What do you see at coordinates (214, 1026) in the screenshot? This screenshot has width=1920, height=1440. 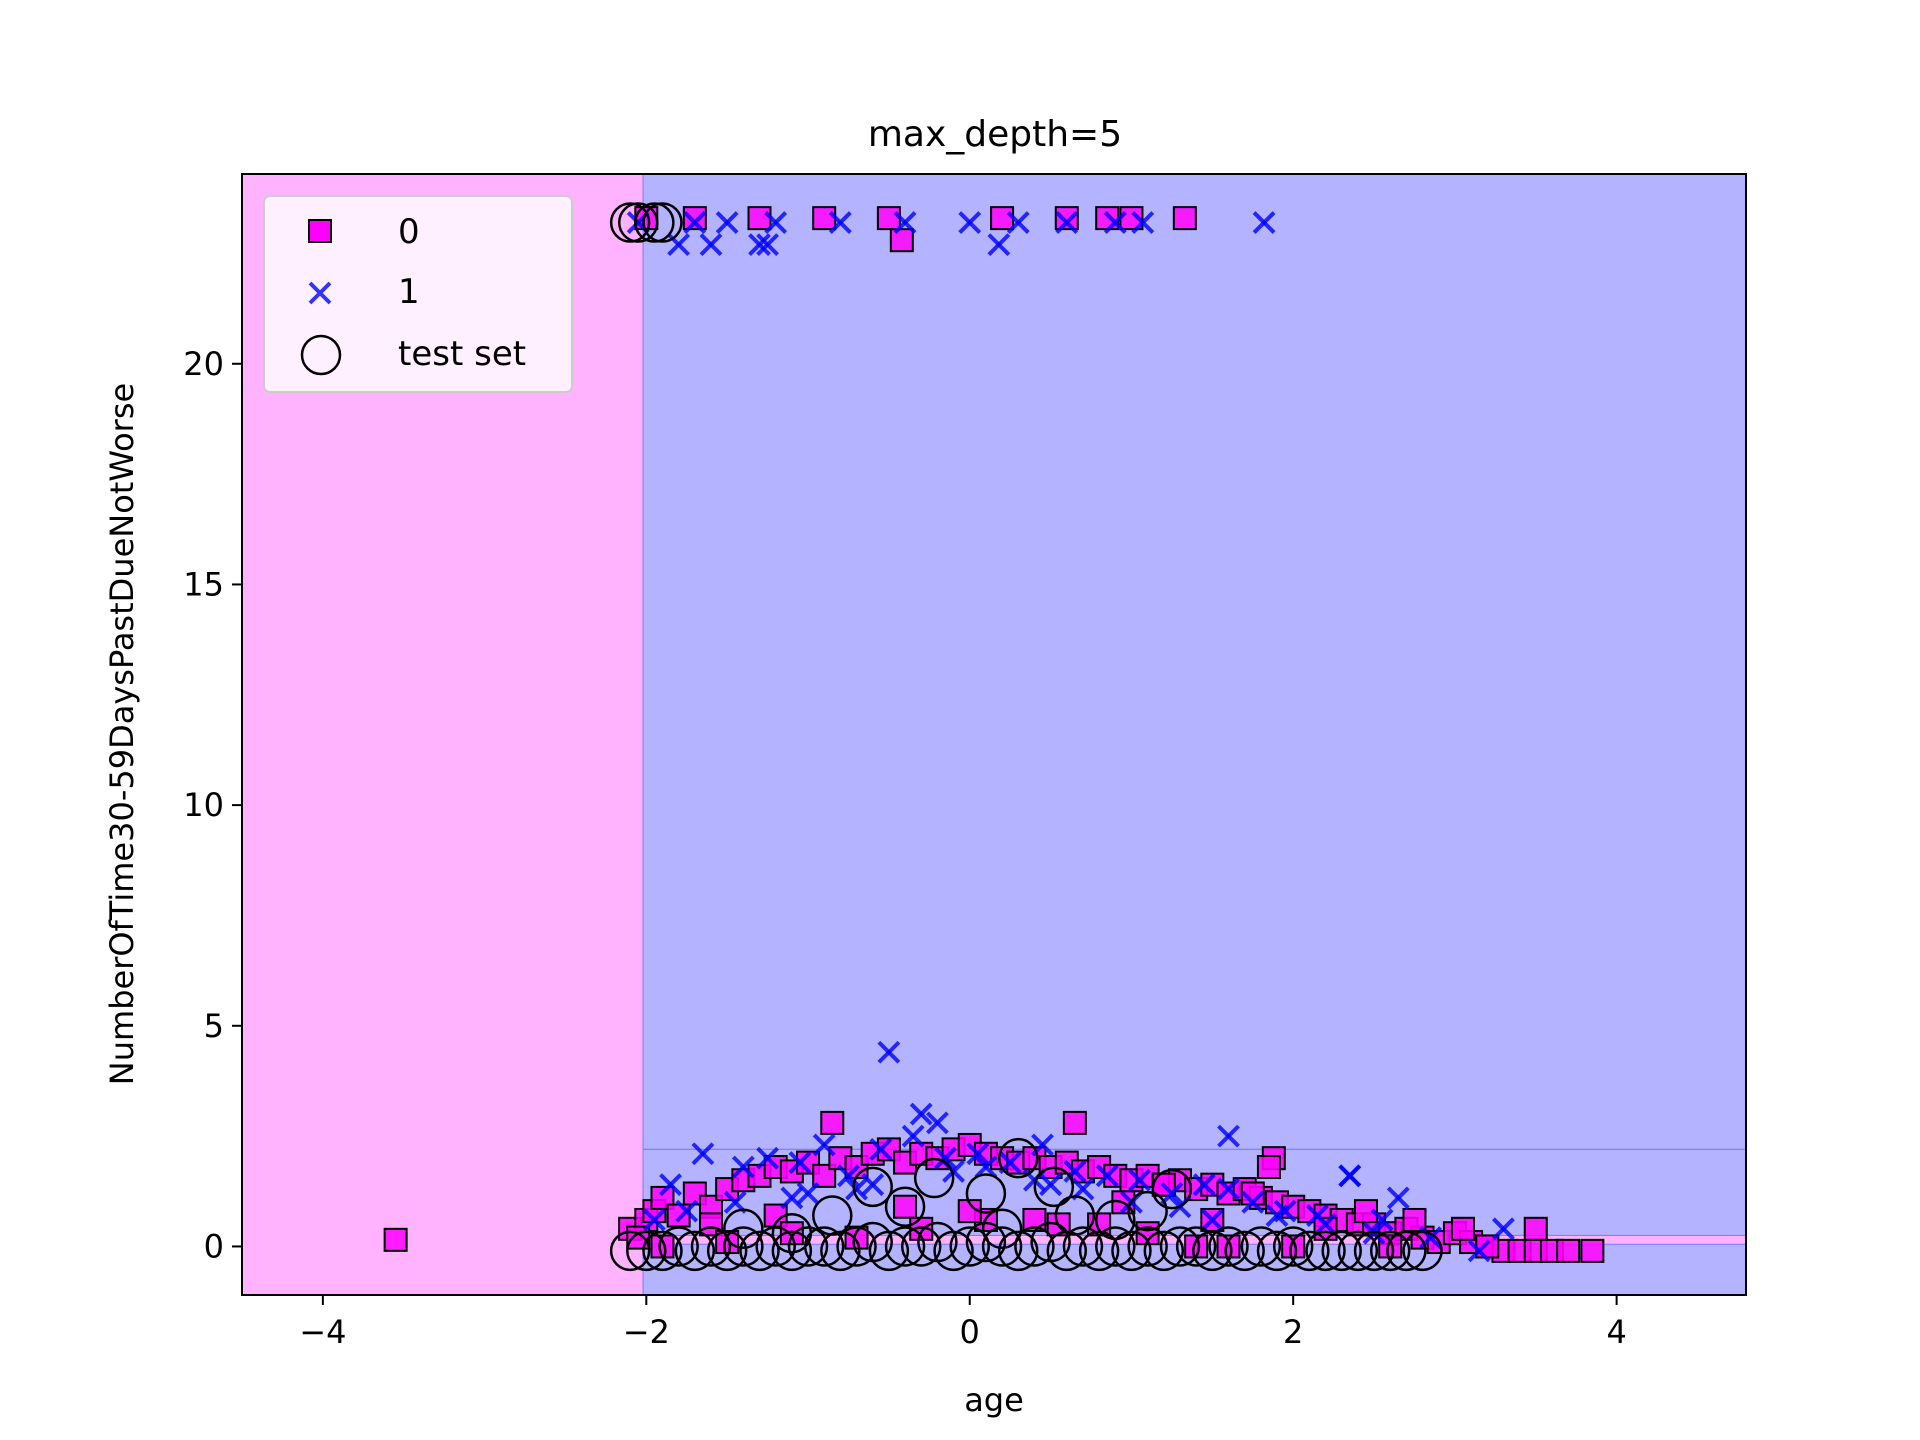 I see `y-tick-label: 5` at bounding box center [214, 1026].